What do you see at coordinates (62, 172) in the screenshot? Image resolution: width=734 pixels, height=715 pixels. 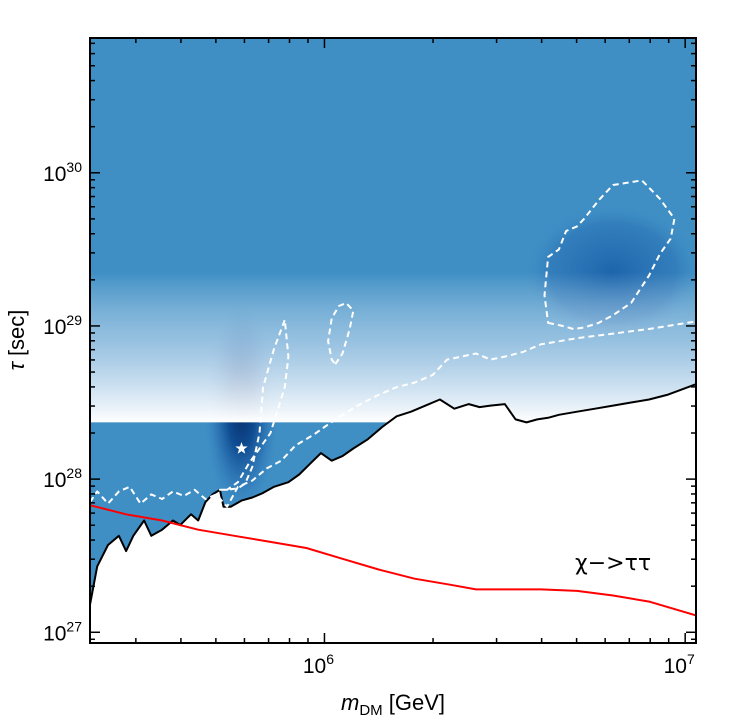 I see `y-tick-label: 1030` at bounding box center [62, 172].